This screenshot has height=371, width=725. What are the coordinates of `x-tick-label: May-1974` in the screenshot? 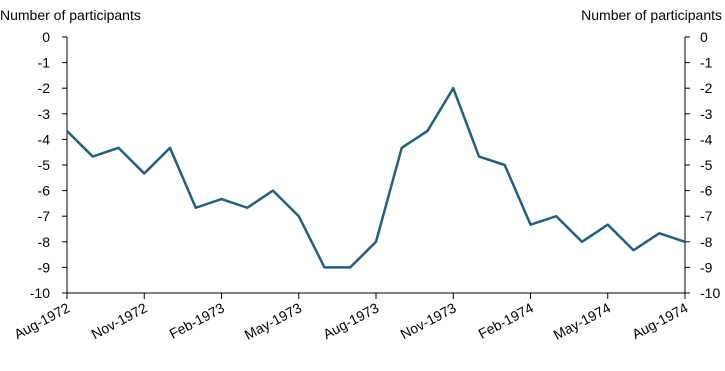 It's located at (582, 320).